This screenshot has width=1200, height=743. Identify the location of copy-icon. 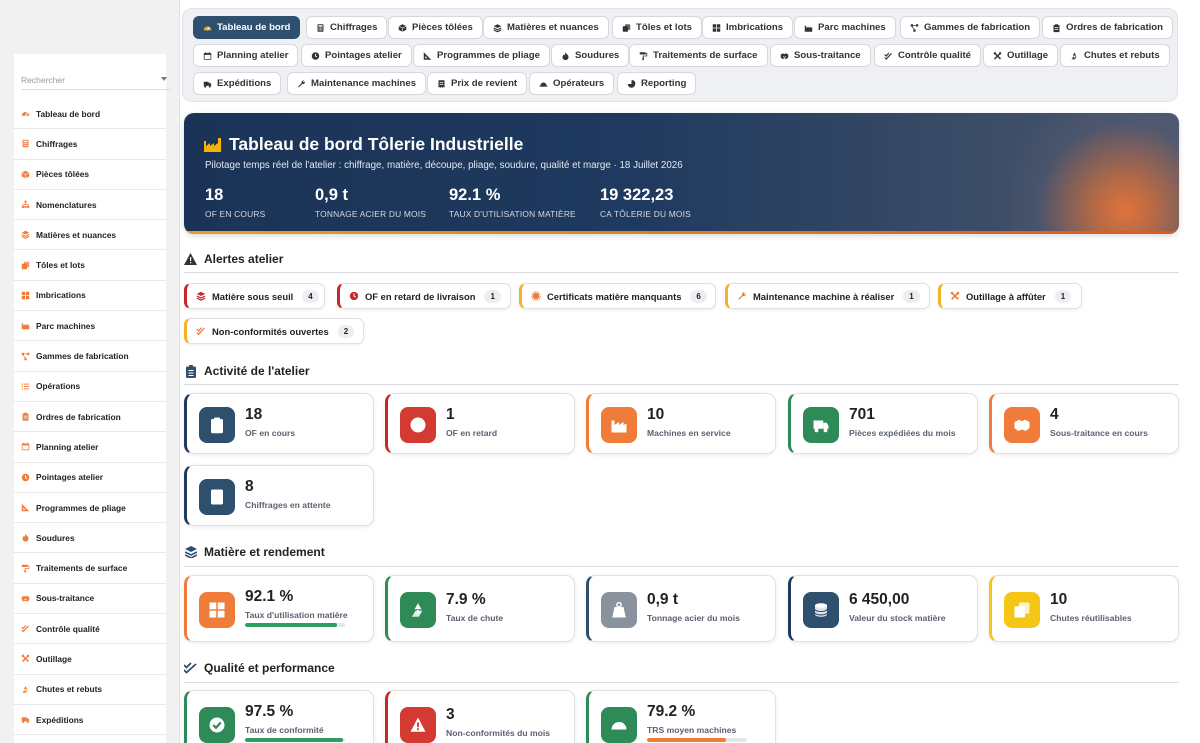
(25, 265).